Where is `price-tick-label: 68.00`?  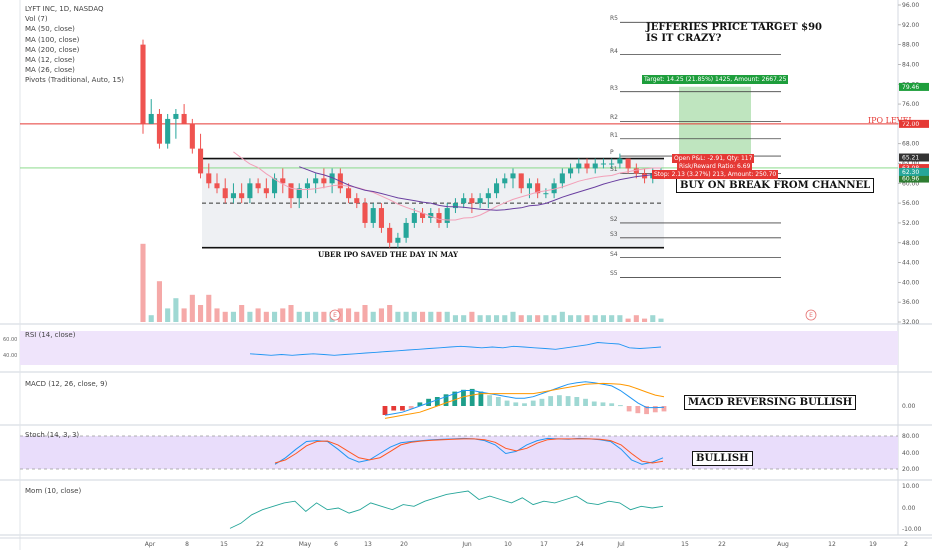 price-tick-label: 68.00 is located at coordinates (910, 144).